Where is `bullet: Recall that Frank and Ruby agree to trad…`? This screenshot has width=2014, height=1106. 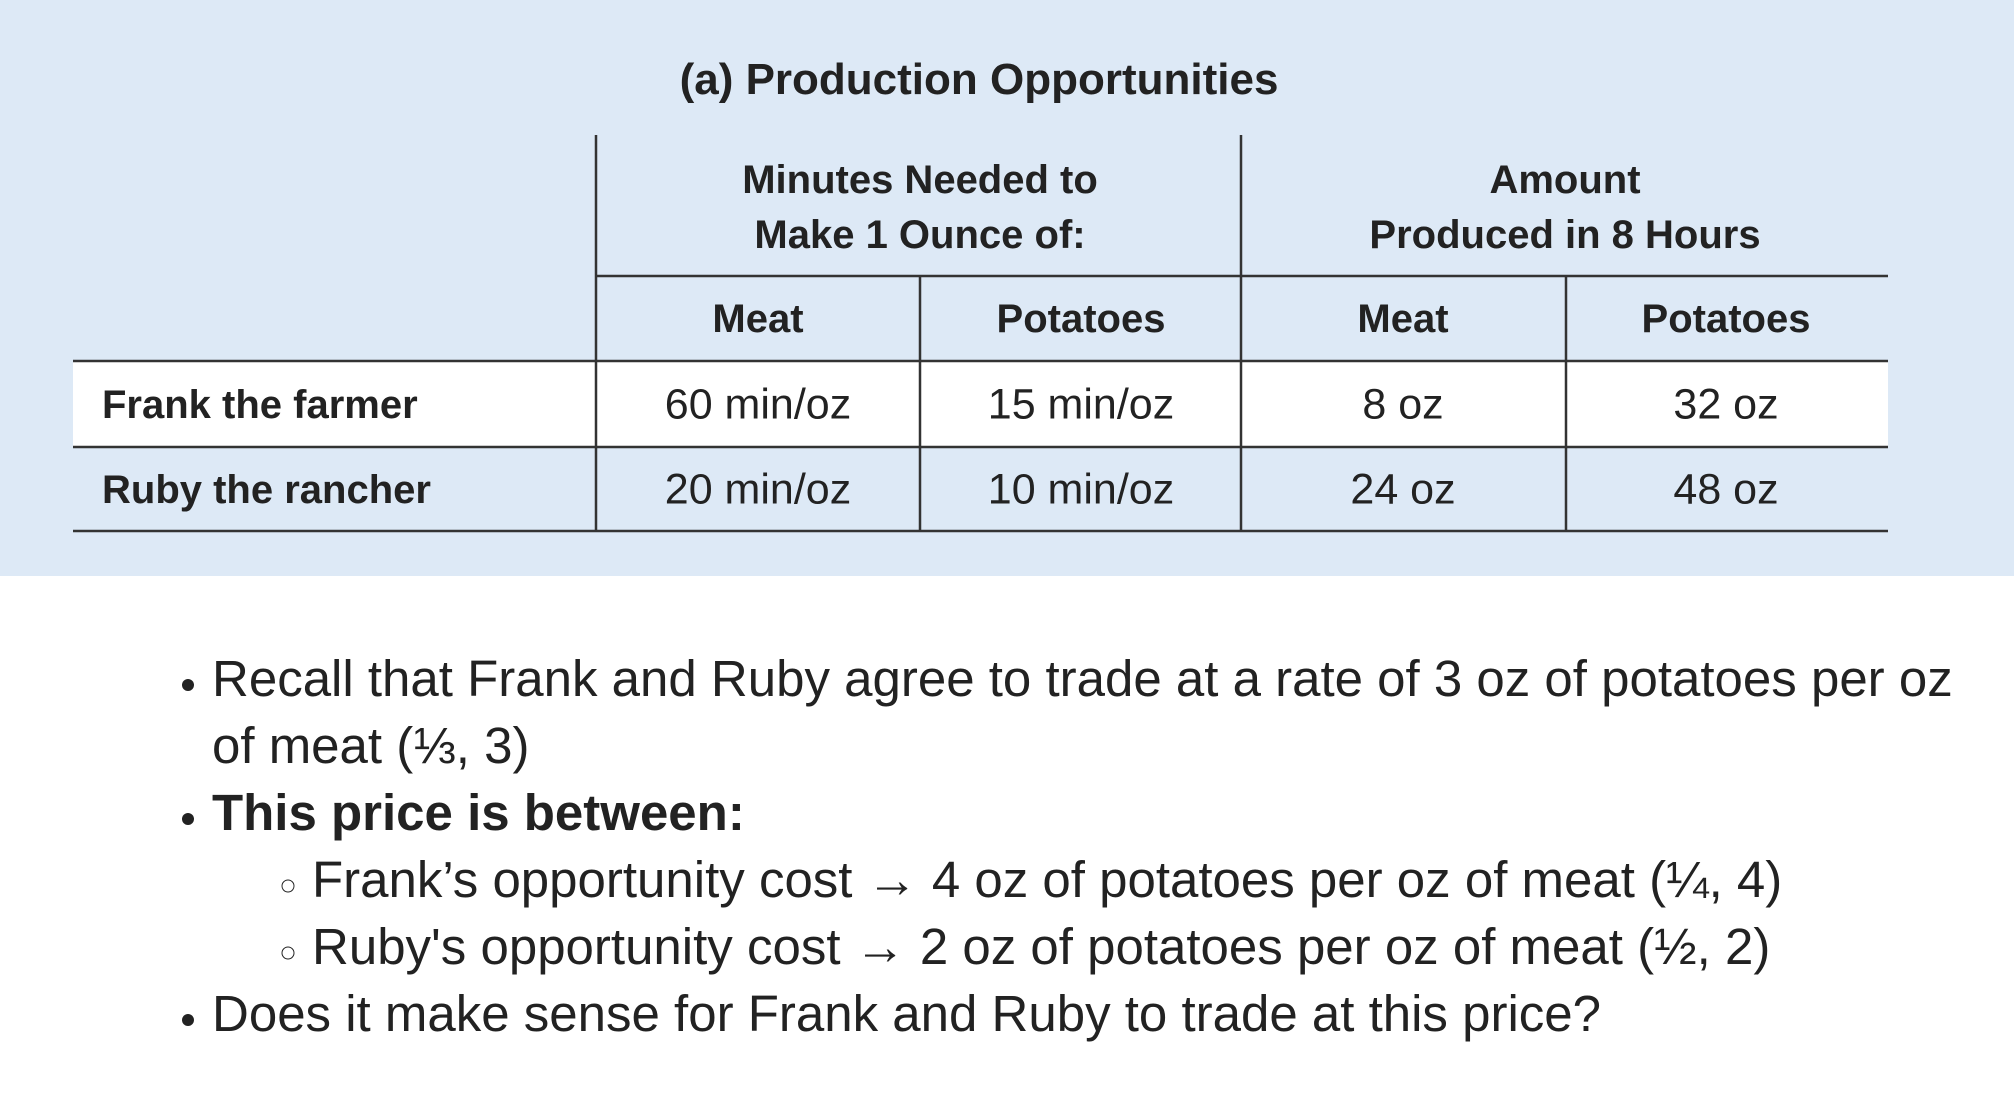 bullet: Recall that Frank and Ruby agree to trad… is located at coordinates (1097, 712).